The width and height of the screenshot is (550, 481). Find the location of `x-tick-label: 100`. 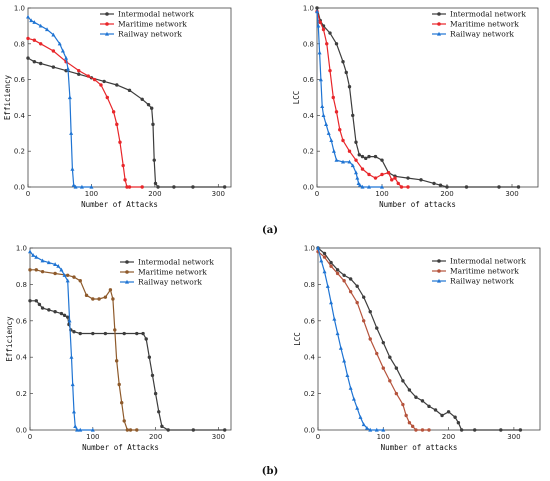

x-tick-label: 100 is located at coordinates (92, 437).